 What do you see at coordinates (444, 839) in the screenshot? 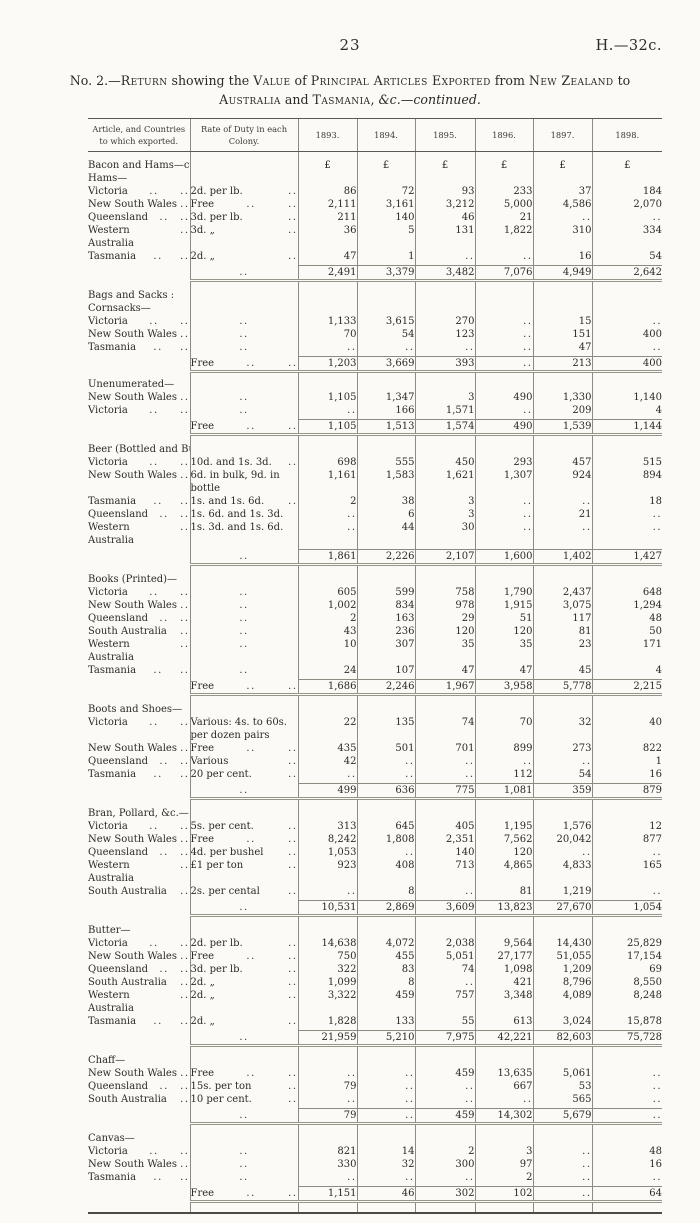
I see `value-cell: 2,351` at bounding box center [444, 839].